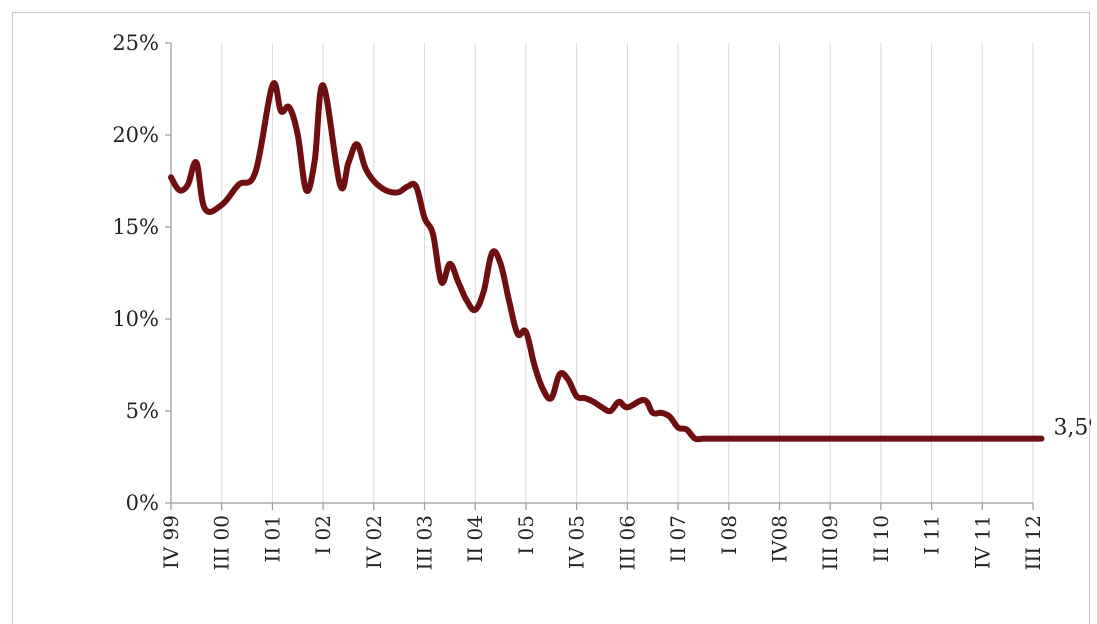 This screenshot has width=1097, height=624. What do you see at coordinates (272, 539) in the screenshot?
I see `x-tick-label: II 01` at bounding box center [272, 539].